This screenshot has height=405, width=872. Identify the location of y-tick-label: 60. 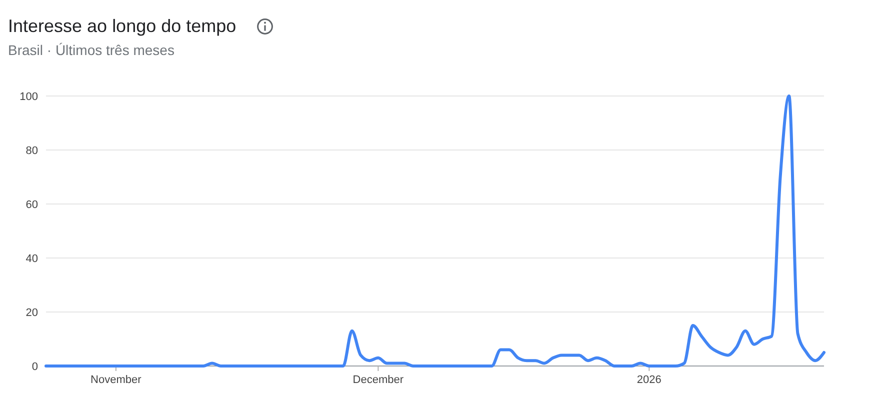
(32, 204).